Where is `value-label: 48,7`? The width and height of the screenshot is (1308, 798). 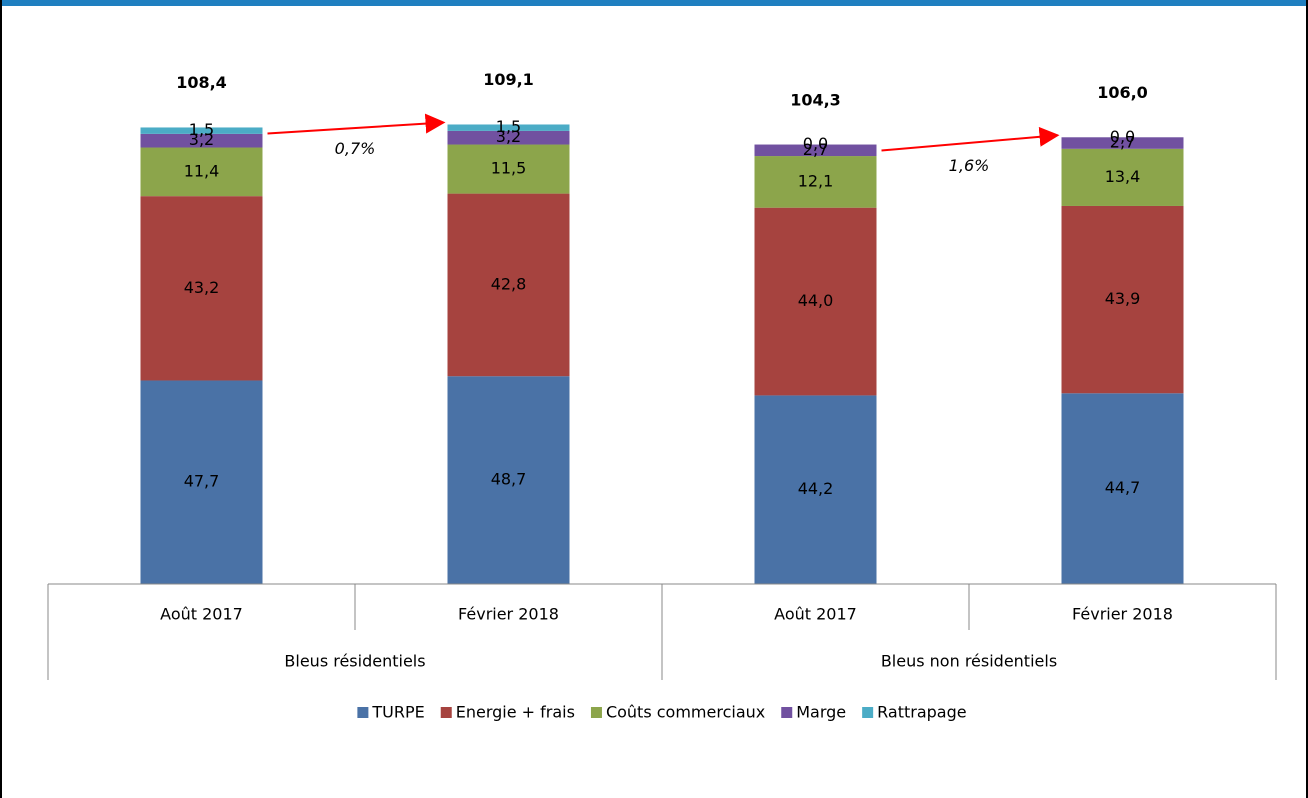 value-label: 48,7 is located at coordinates (509, 479).